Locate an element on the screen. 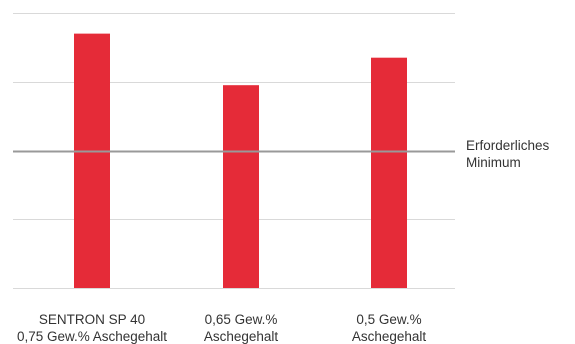 This screenshot has width=575, height=344. x-tick-label: SENTRON SP 40 0,75 Gew.% Aschegehalt is located at coordinates (92, 328).